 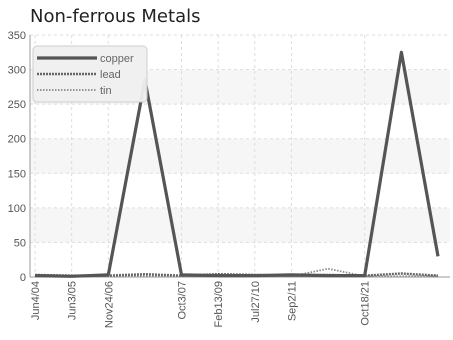 I want to click on y-tick-label: 0, so click(x=23, y=278).